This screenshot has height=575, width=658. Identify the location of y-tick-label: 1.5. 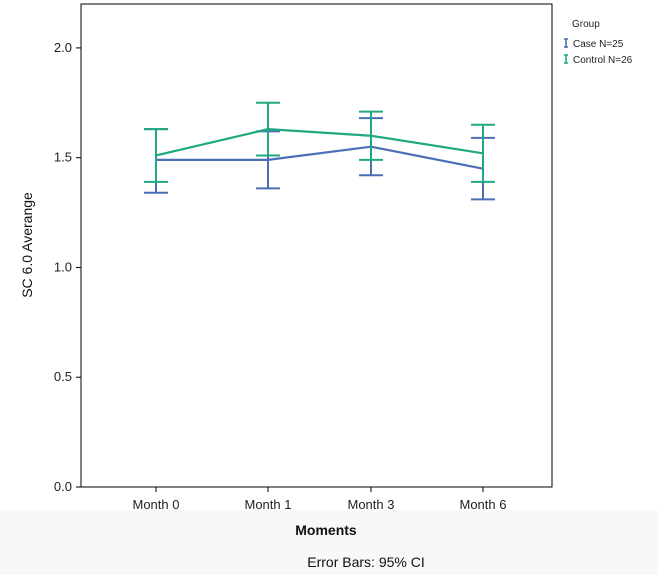
(63, 157).